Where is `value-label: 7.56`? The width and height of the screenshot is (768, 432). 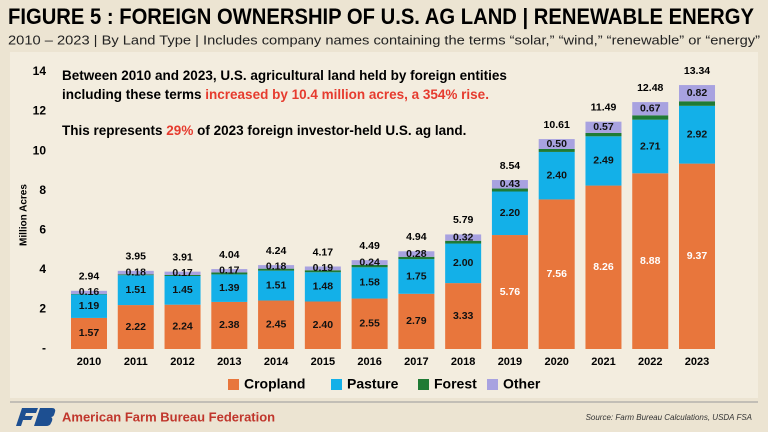
value-label: 7.56 is located at coordinates (556, 274).